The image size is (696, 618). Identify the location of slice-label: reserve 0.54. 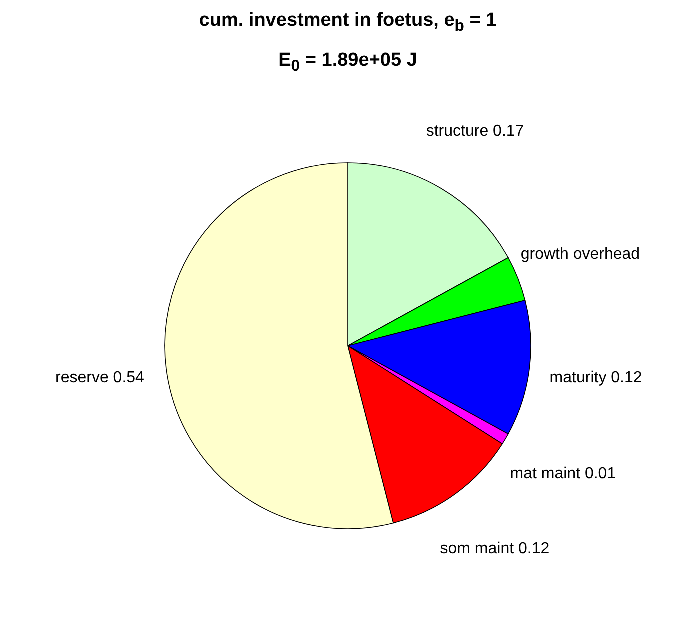
(100, 377).